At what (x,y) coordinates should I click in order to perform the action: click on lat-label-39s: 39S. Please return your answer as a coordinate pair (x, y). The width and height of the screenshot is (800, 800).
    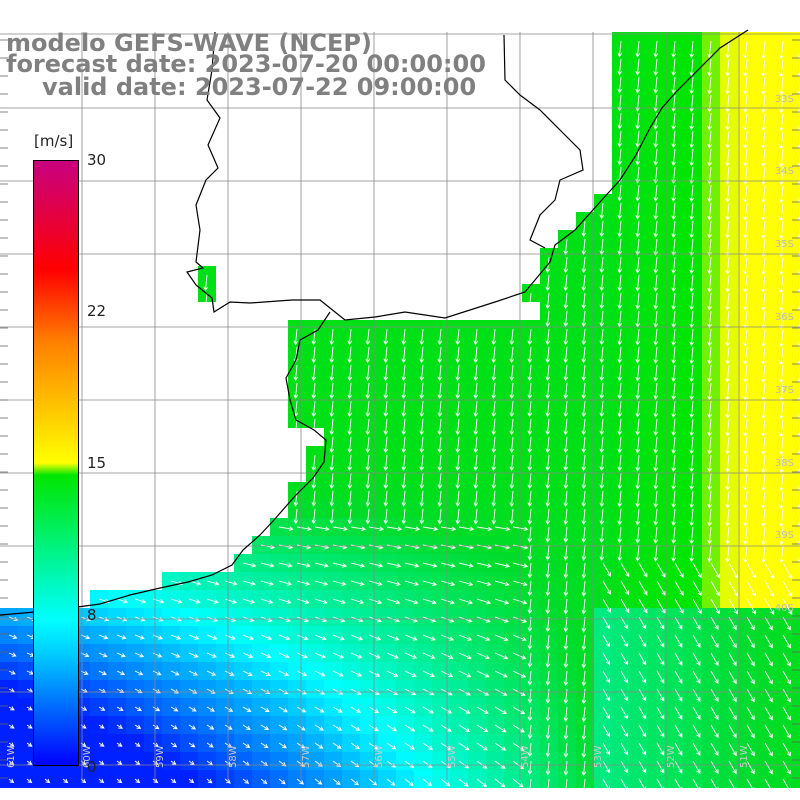
    Looking at the image, I should click on (784, 535).